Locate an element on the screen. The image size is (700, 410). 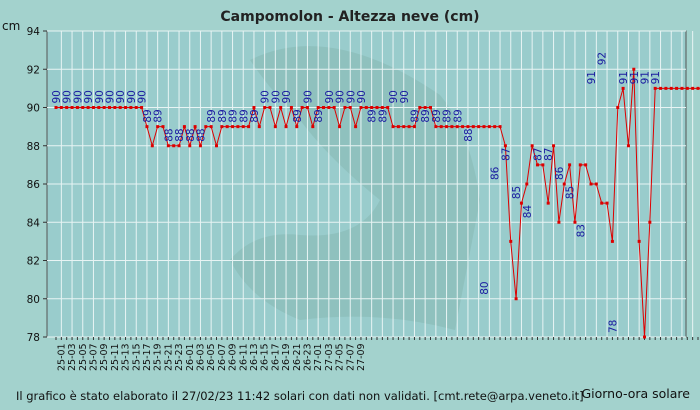
x-tick-label: 26-11 is located at coordinates (243, 357).